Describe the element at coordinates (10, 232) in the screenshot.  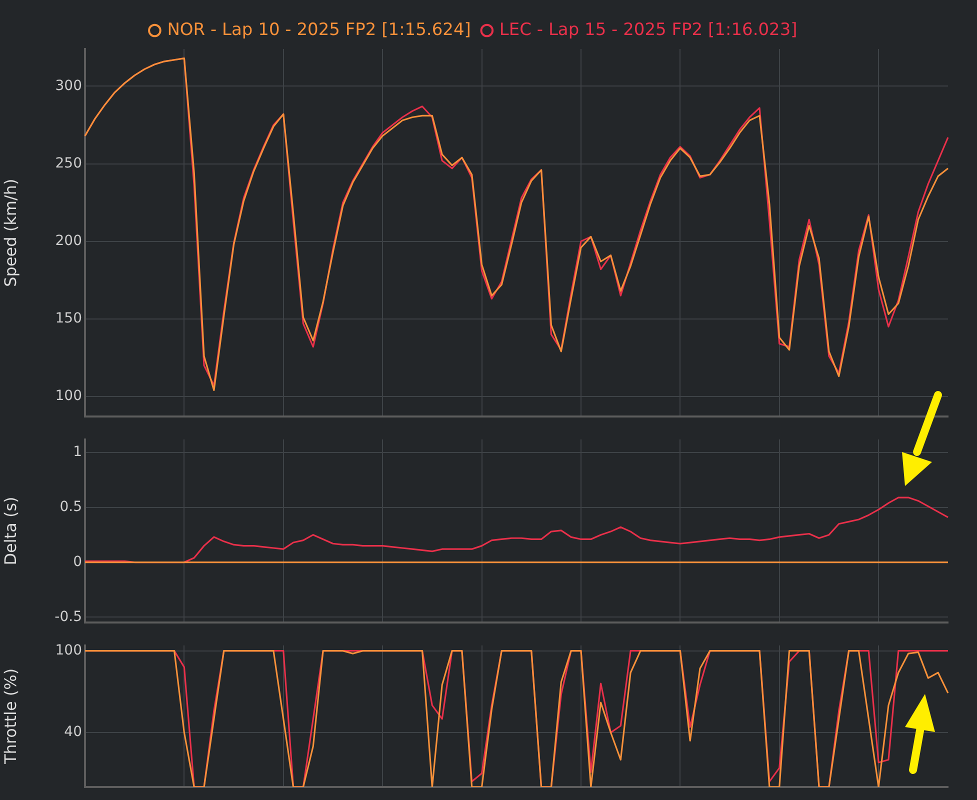
I see `y-axis-title: Speed (km/h)` at that location.